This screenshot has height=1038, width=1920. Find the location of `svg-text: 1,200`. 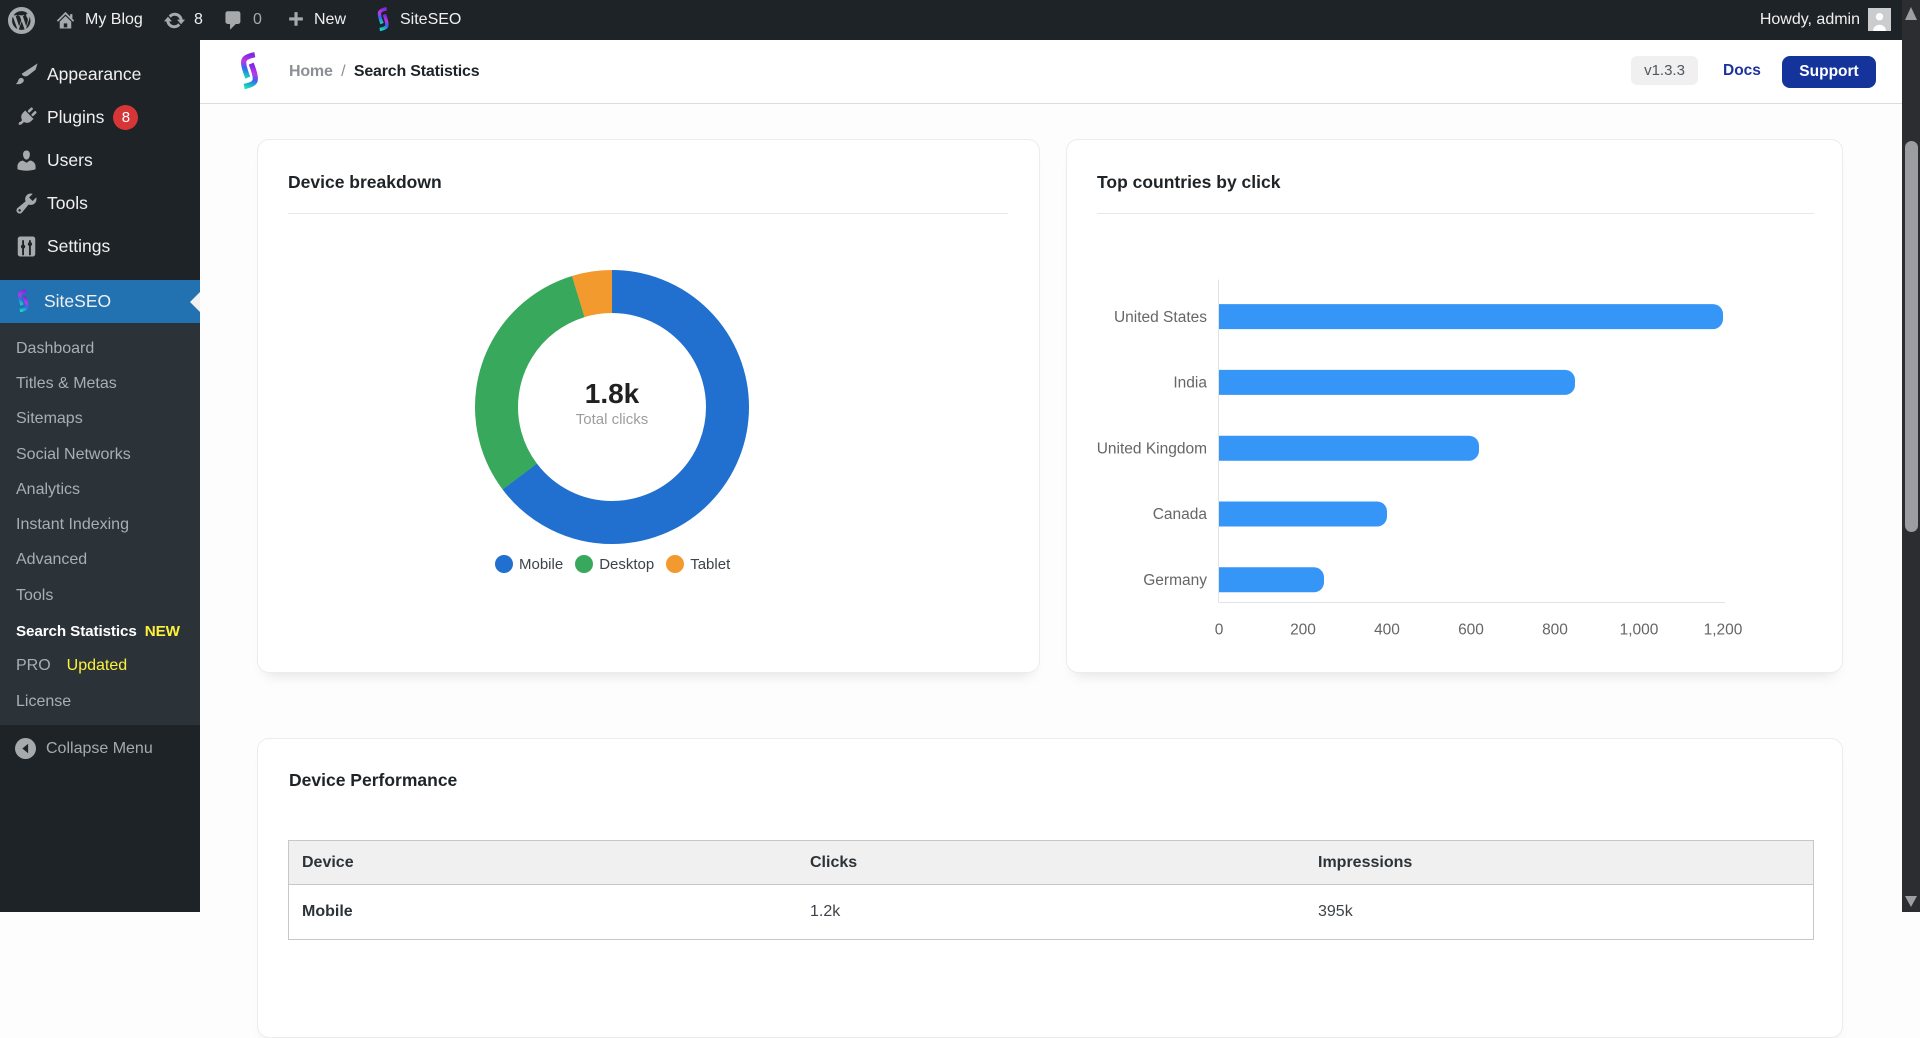

svg-text: 1,200 is located at coordinates (1723, 630).